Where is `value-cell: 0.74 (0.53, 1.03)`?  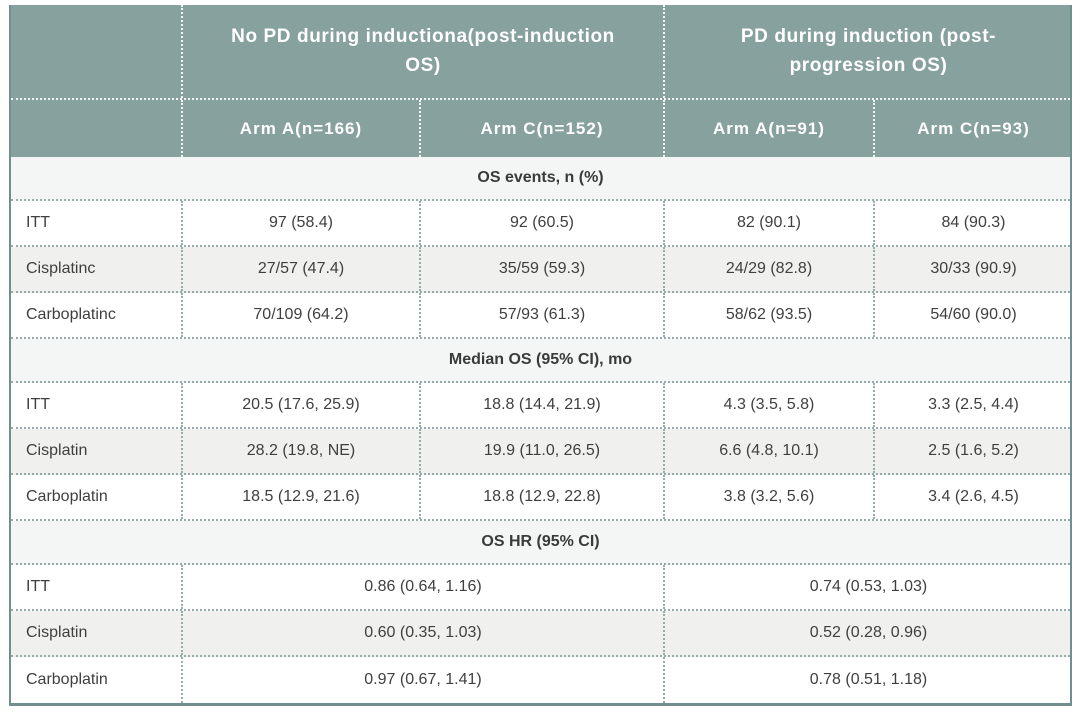
value-cell: 0.74 (0.53, 1.03) is located at coordinates (867, 587).